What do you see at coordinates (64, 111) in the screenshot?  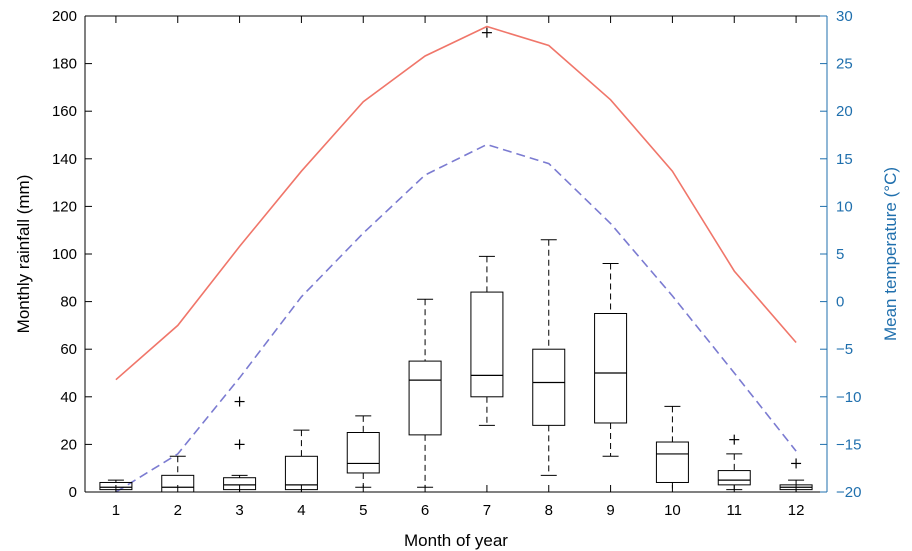 I see `left-y-tick-label: 160` at bounding box center [64, 111].